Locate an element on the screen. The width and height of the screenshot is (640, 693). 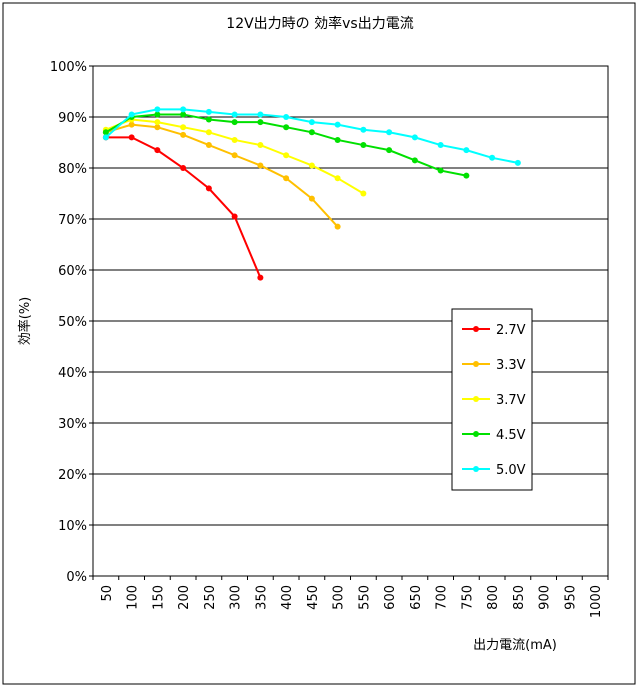
y-tick-label: 90% is located at coordinates (72, 118).